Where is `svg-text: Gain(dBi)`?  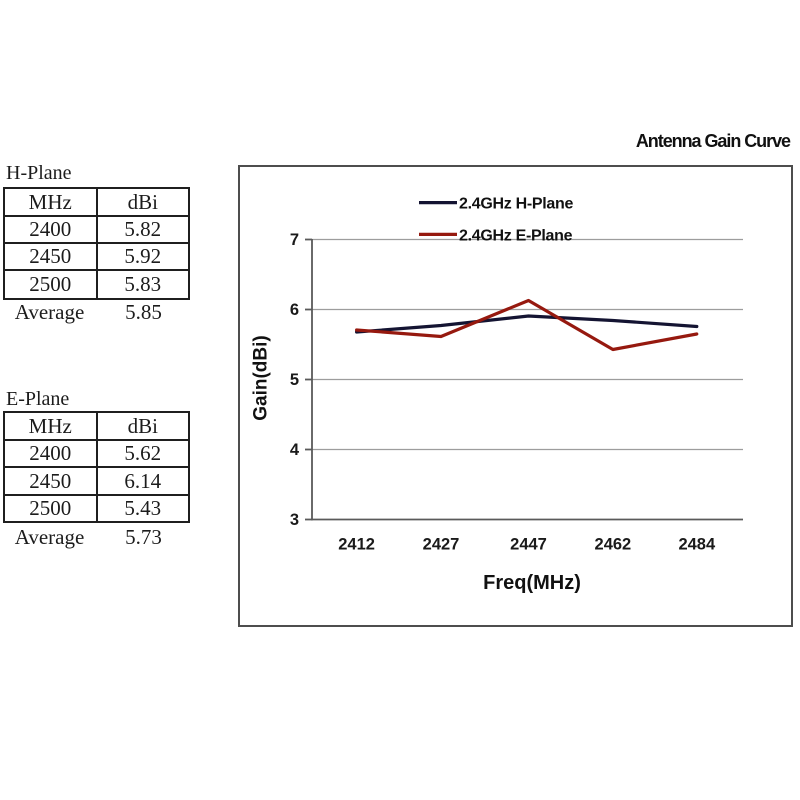
svg-text: Gain(dBi) is located at coordinates (261, 378).